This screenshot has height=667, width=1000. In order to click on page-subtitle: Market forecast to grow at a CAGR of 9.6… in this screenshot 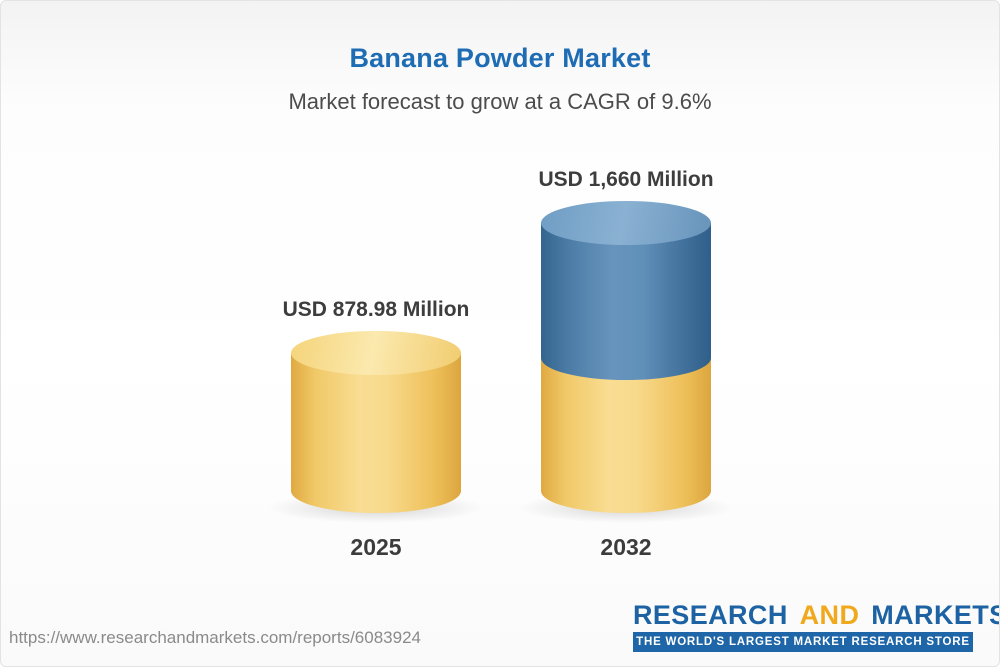, I will do `click(500, 101)`.